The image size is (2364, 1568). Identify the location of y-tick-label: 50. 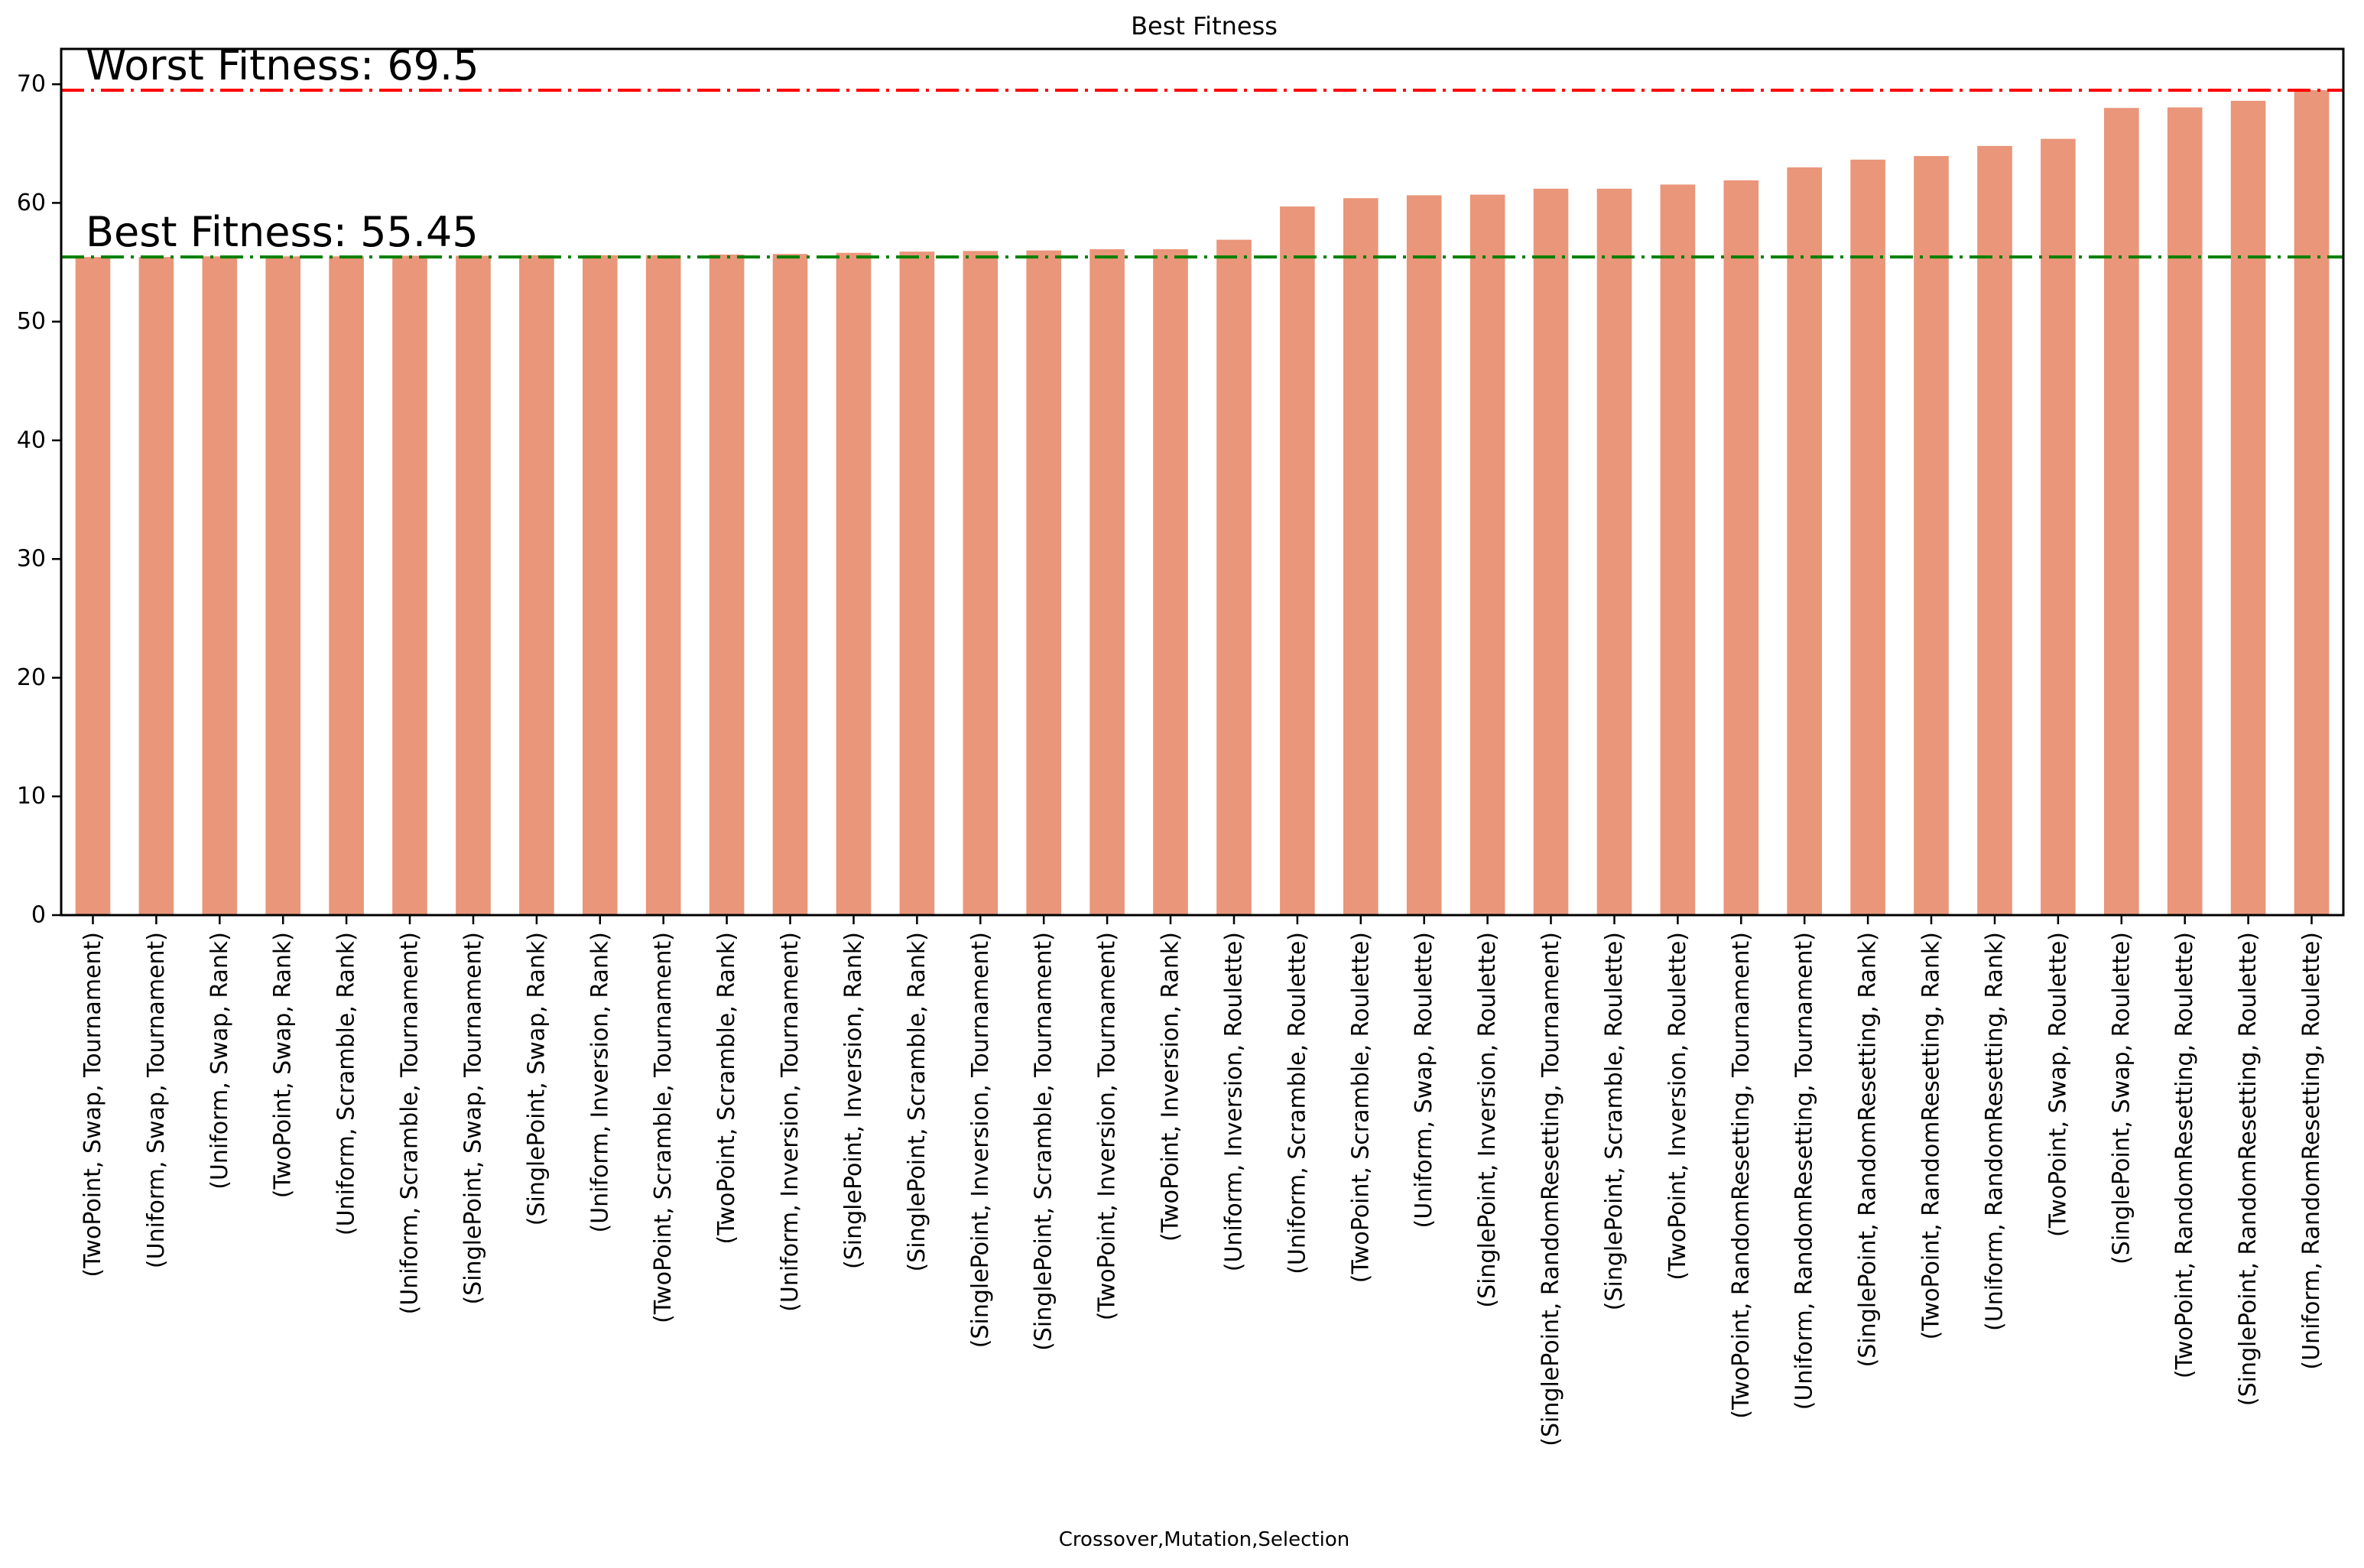
(31, 321).